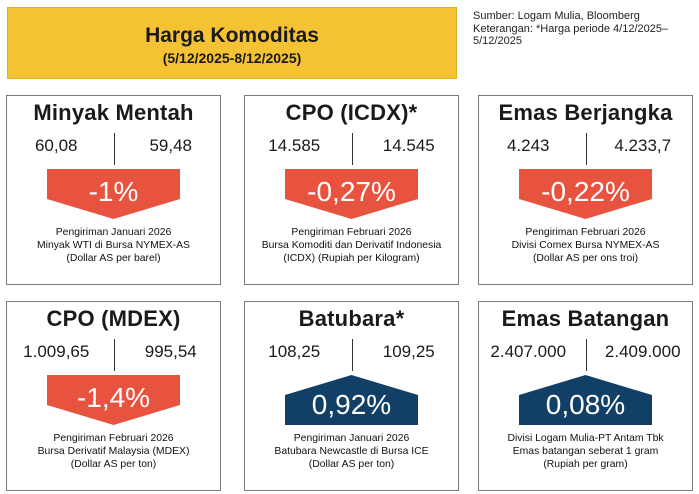  I want to click on page-title: Harga Komoditas, so click(232, 35).